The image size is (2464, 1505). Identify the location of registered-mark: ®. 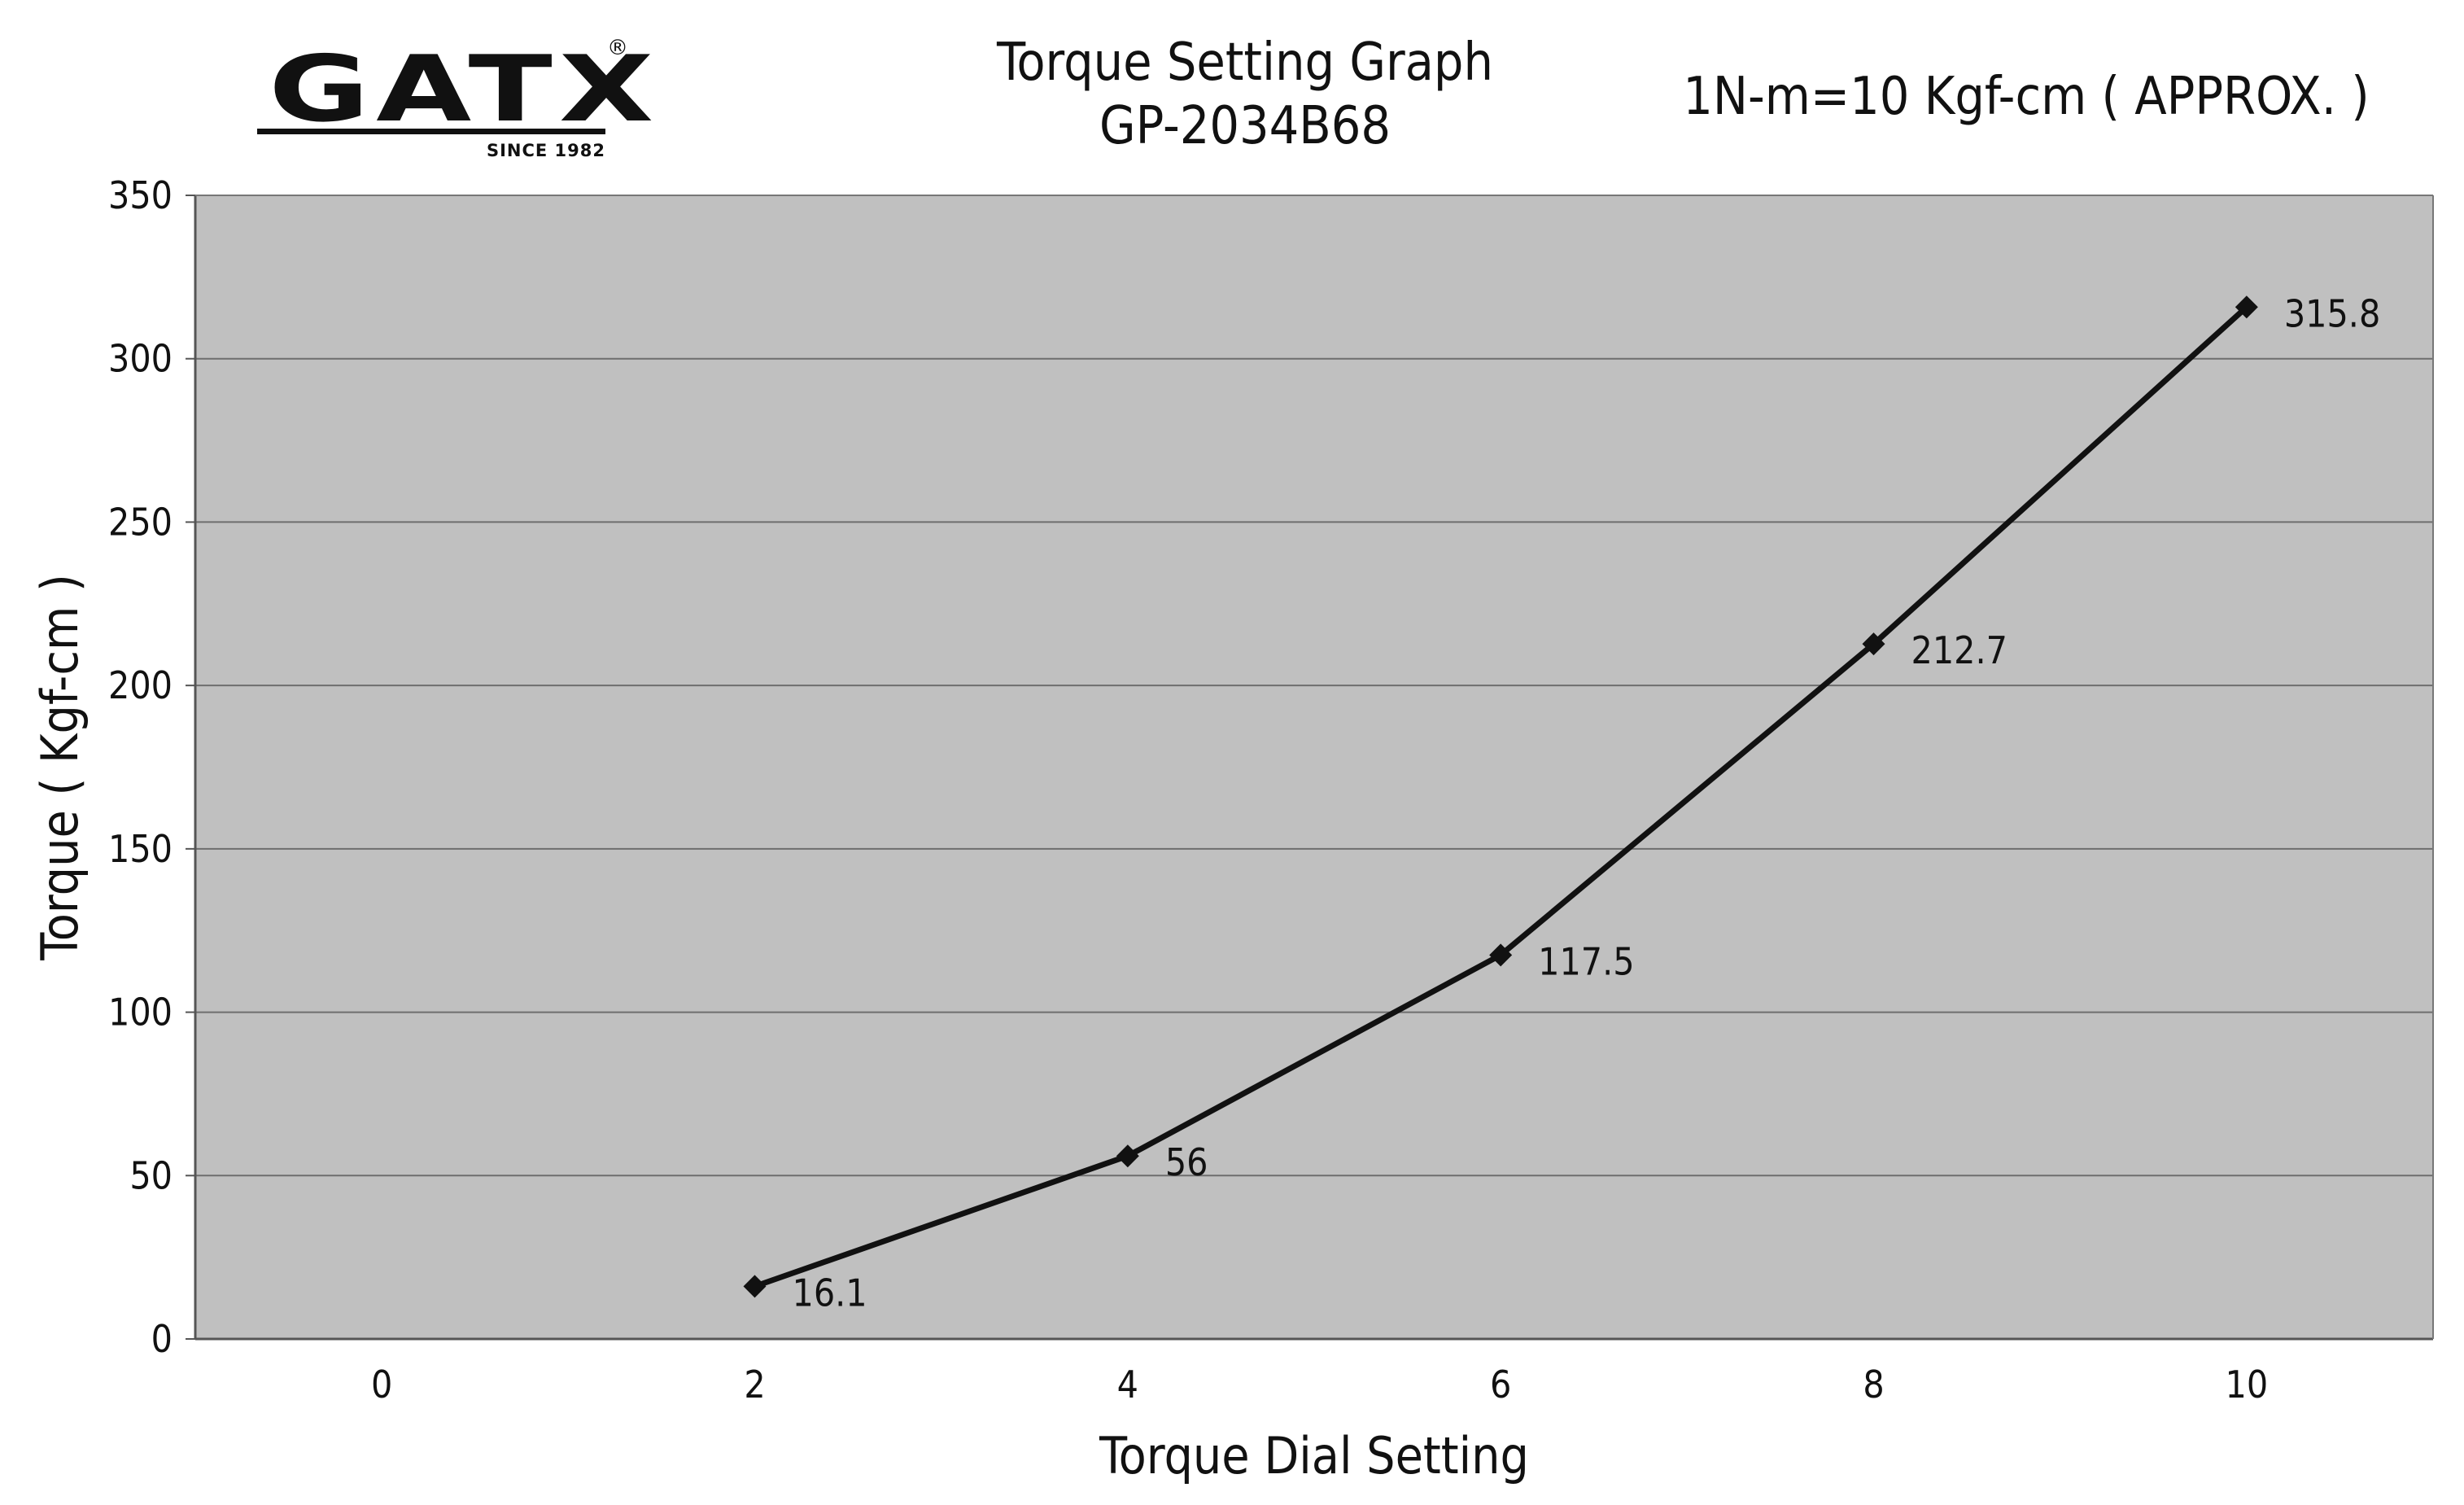
(618, 48).